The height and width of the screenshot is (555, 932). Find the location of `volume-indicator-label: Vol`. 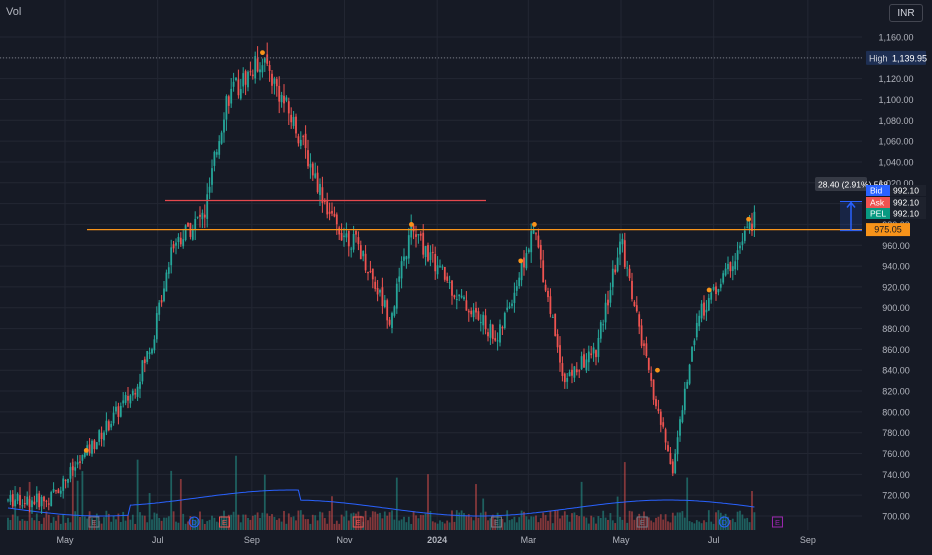

volume-indicator-label: Vol is located at coordinates (14, 12).